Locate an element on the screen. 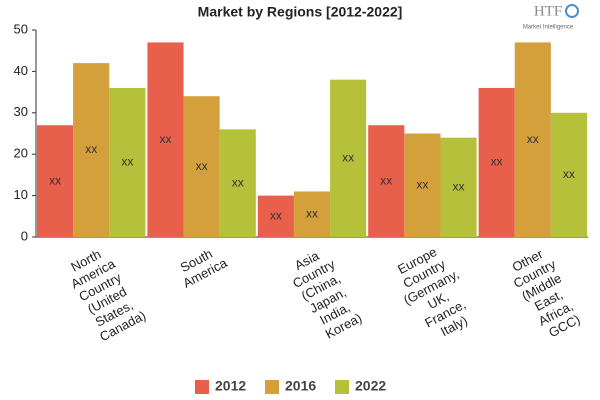  y-tick-label: 40 is located at coordinates (21, 70).